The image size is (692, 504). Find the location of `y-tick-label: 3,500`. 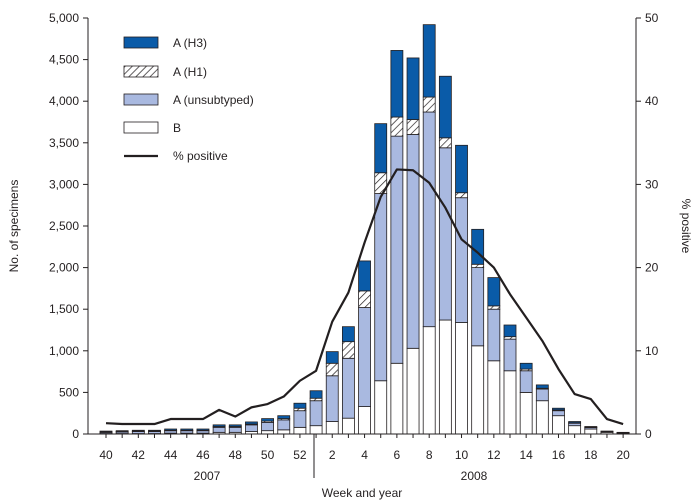

y-tick-label: 3,500 is located at coordinates (64, 143).